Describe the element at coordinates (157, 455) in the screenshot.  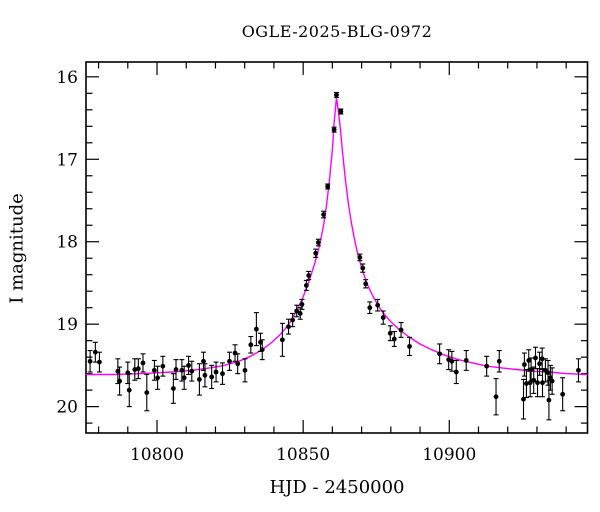
I see `x-tick-label: 10800` at that location.